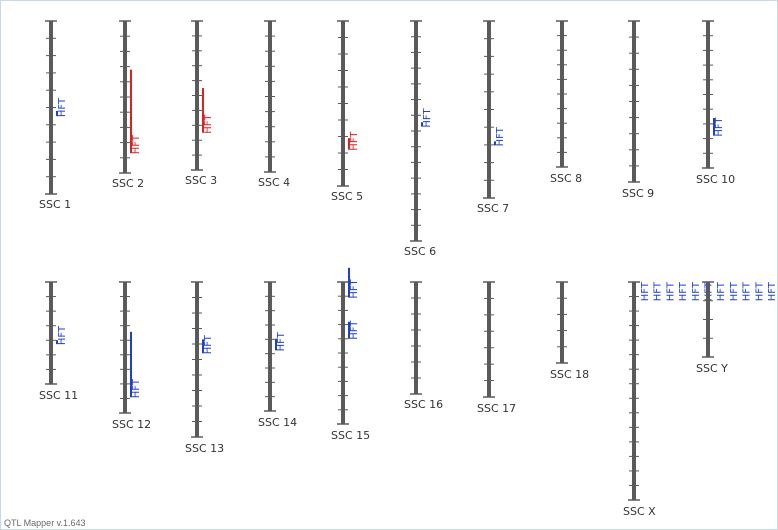  What do you see at coordinates (350, 354) in the screenshot?
I see `chromosome-ssc-15: SSC 15 HFT HFT` at bounding box center [350, 354].